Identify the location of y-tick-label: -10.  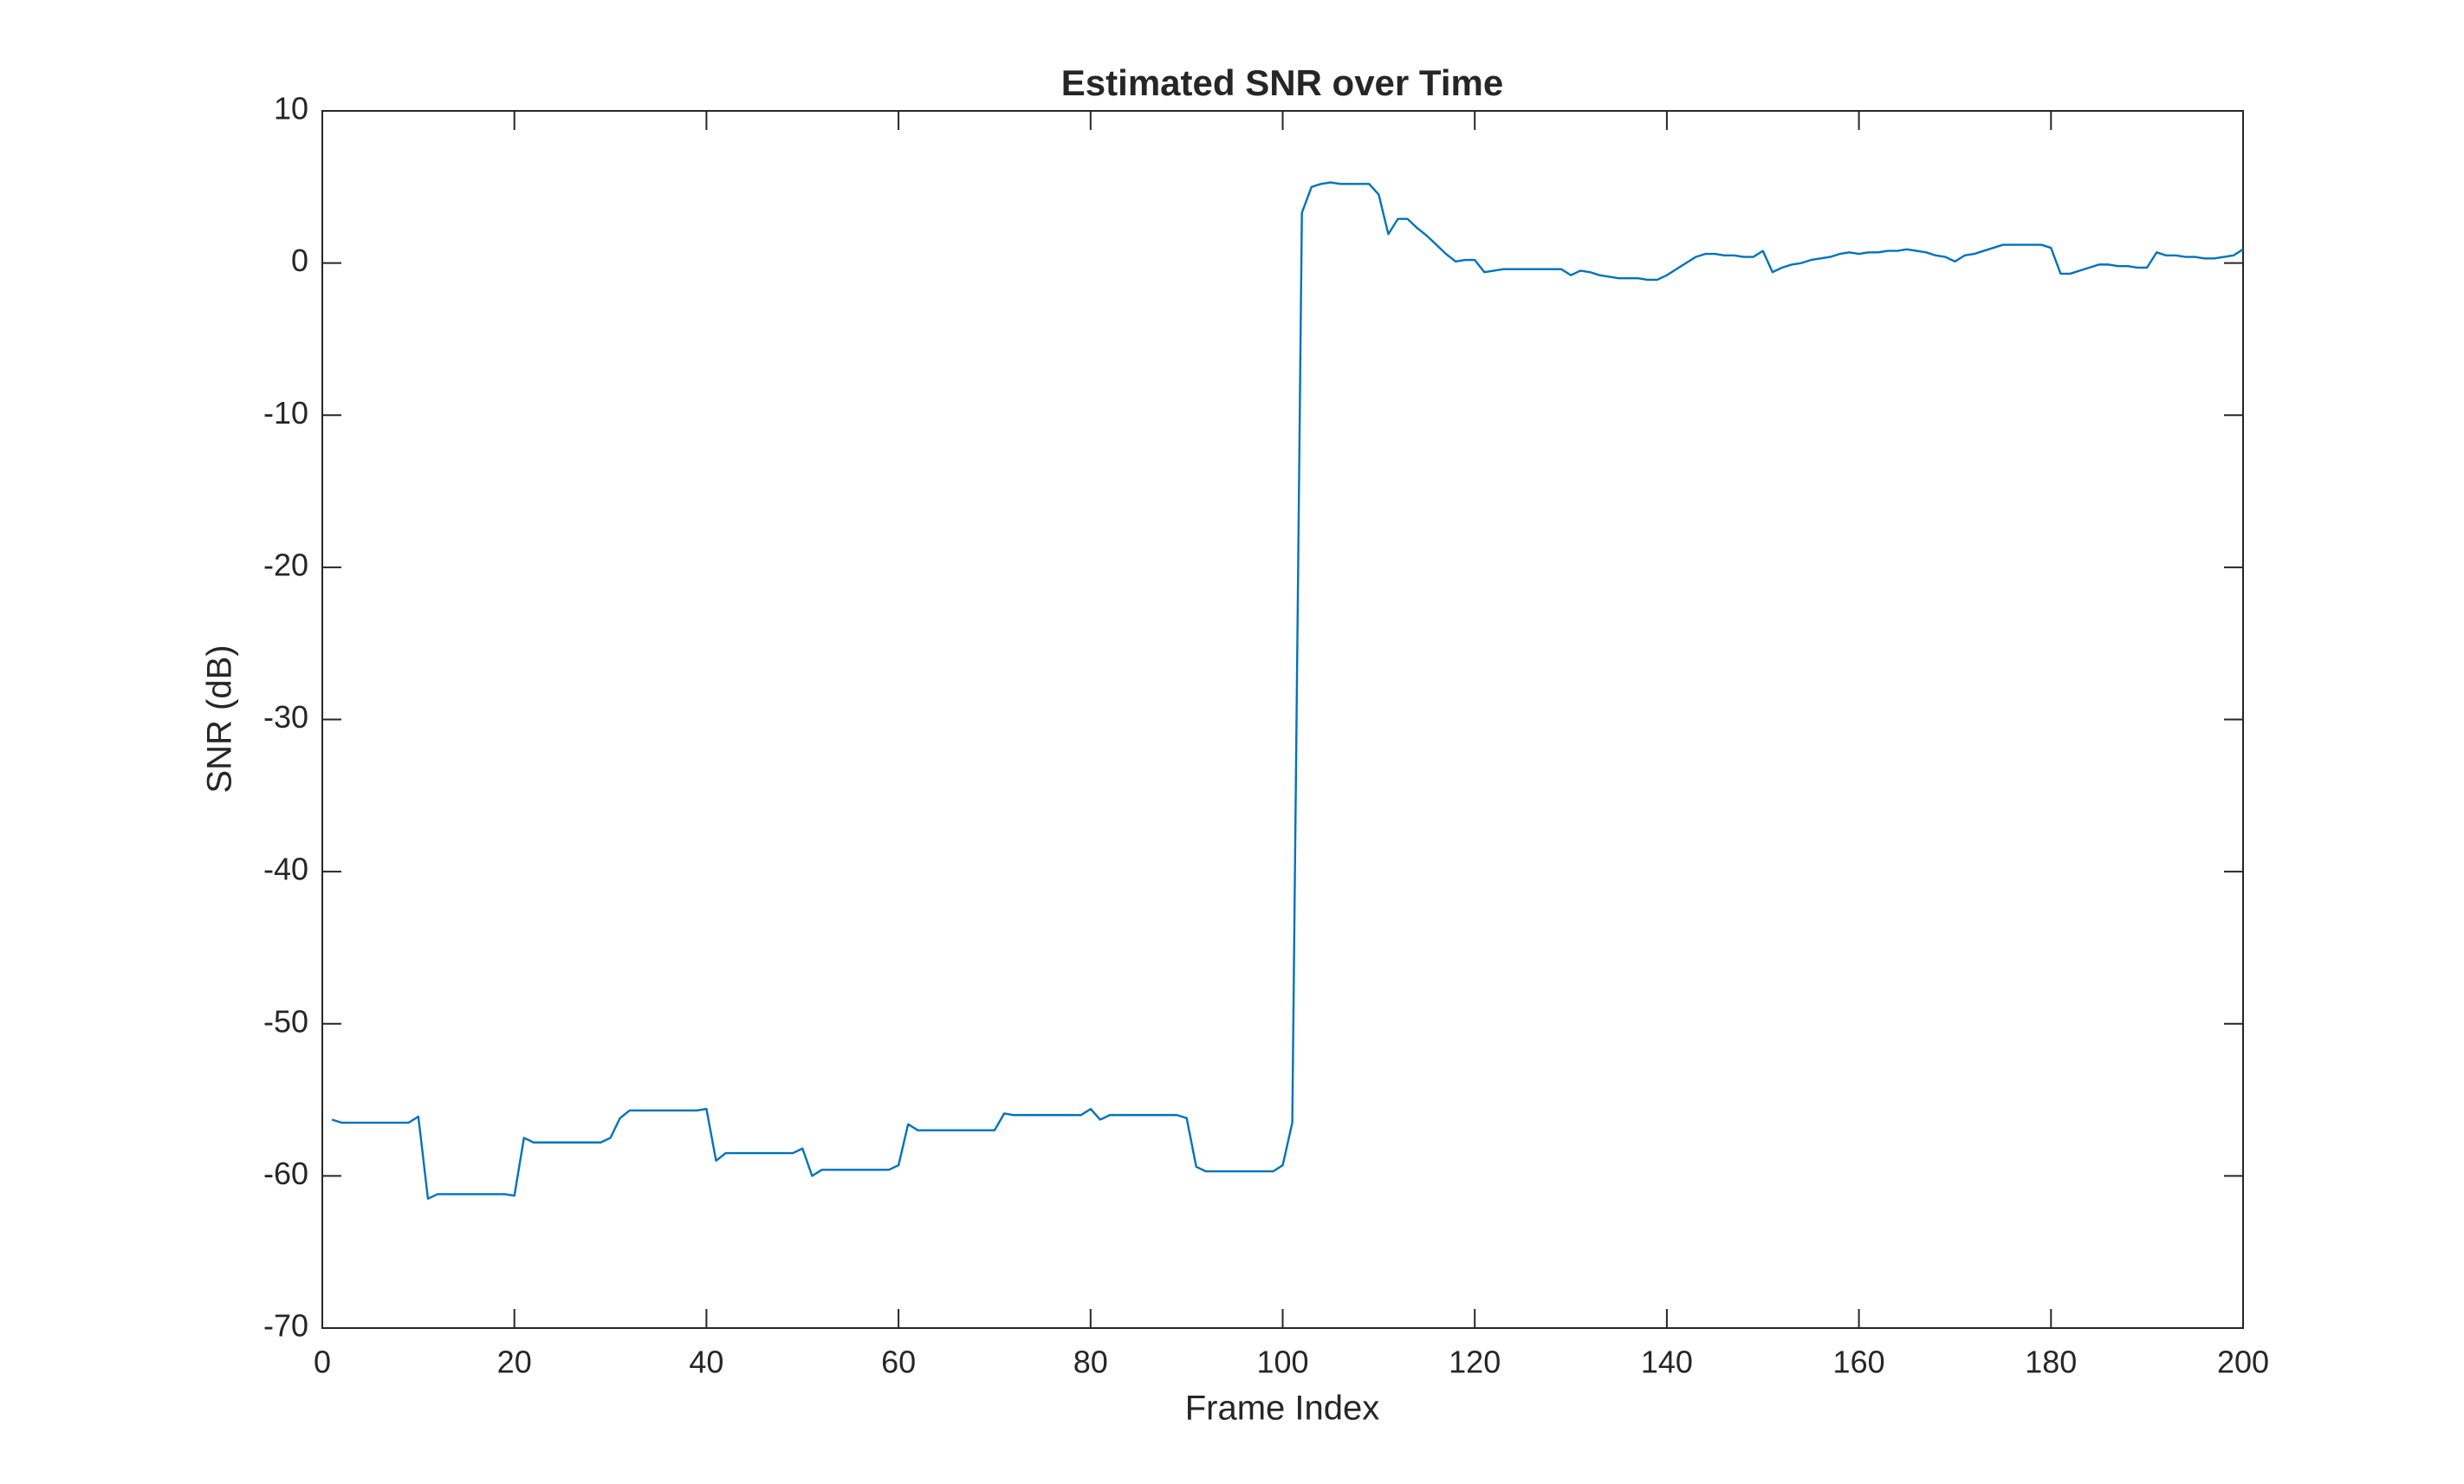
(285, 413).